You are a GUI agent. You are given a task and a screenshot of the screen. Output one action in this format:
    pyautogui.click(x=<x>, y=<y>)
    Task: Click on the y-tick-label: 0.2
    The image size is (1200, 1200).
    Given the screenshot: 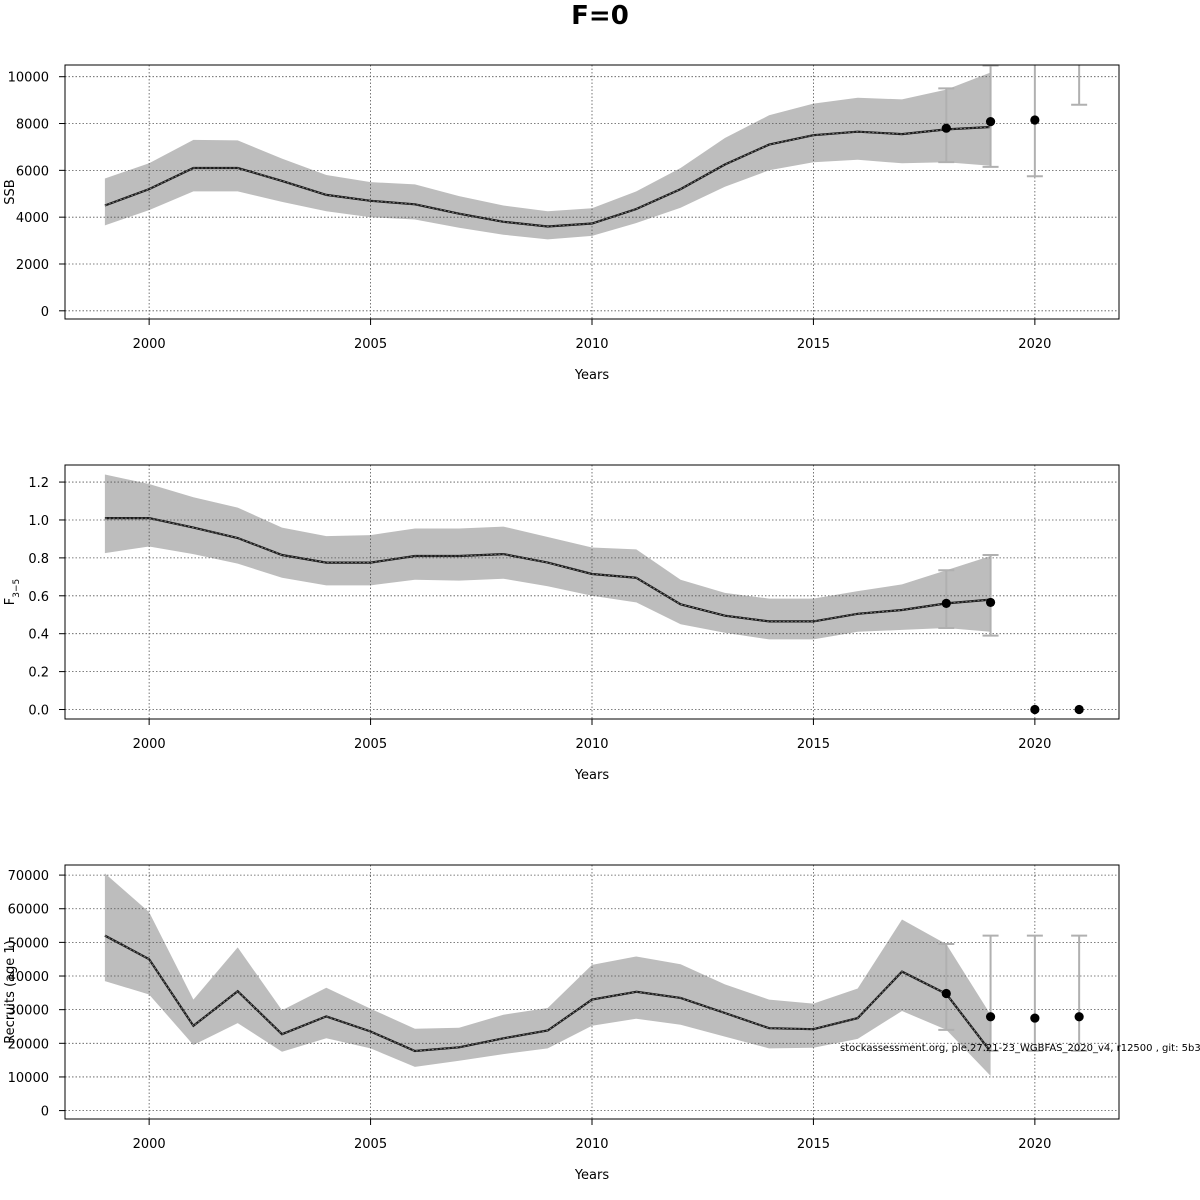 What is the action you would take?
    pyautogui.click(x=38, y=673)
    